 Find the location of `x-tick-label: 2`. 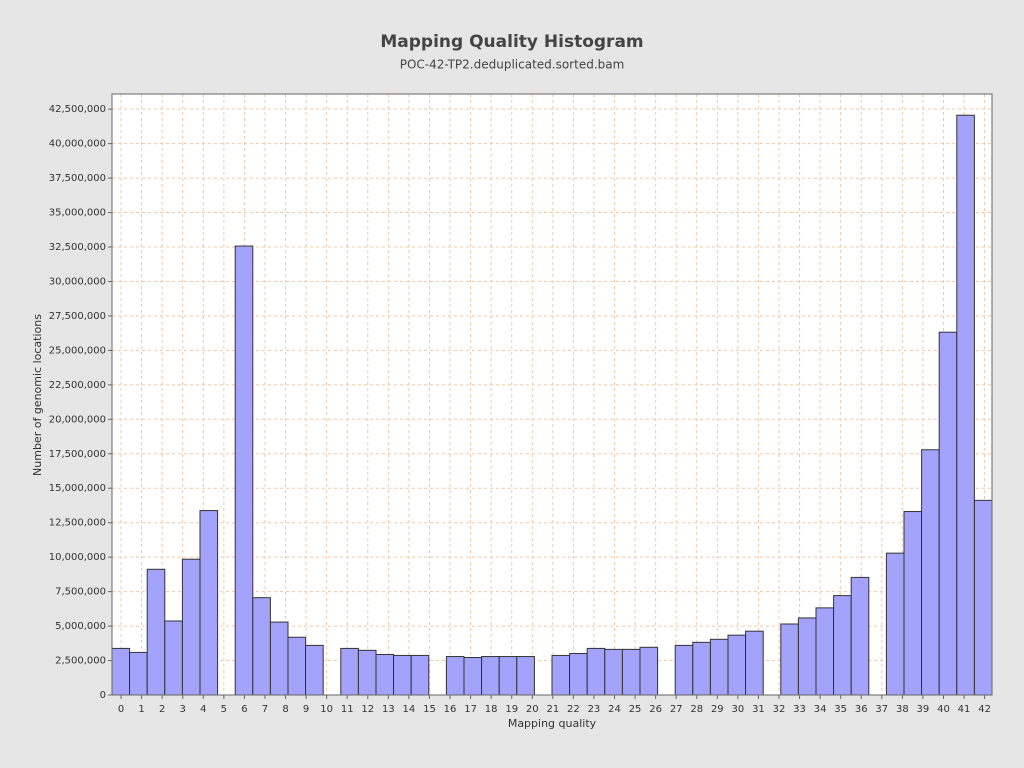

x-tick-label: 2 is located at coordinates (162, 709).